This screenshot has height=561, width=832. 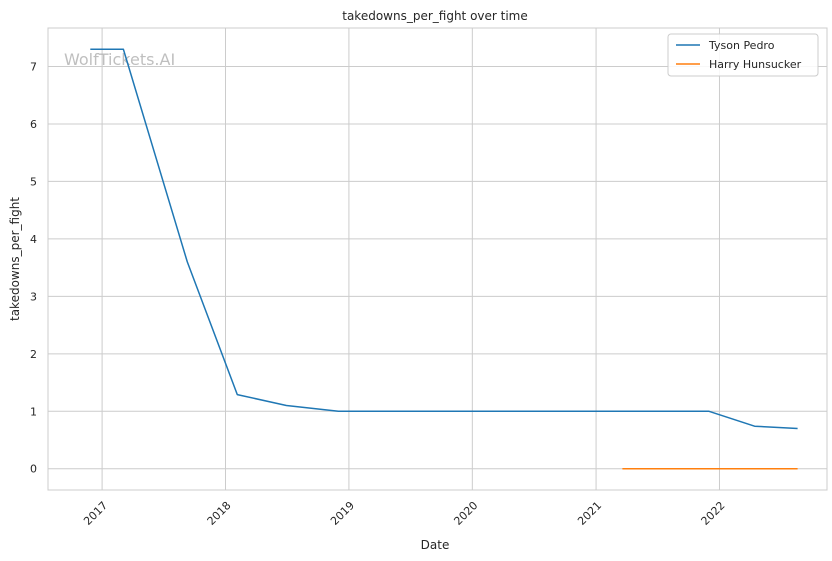 What do you see at coordinates (755, 64) in the screenshot?
I see `legend-label-harry-hunsucker: Harry Hunsucker` at bounding box center [755, 64].